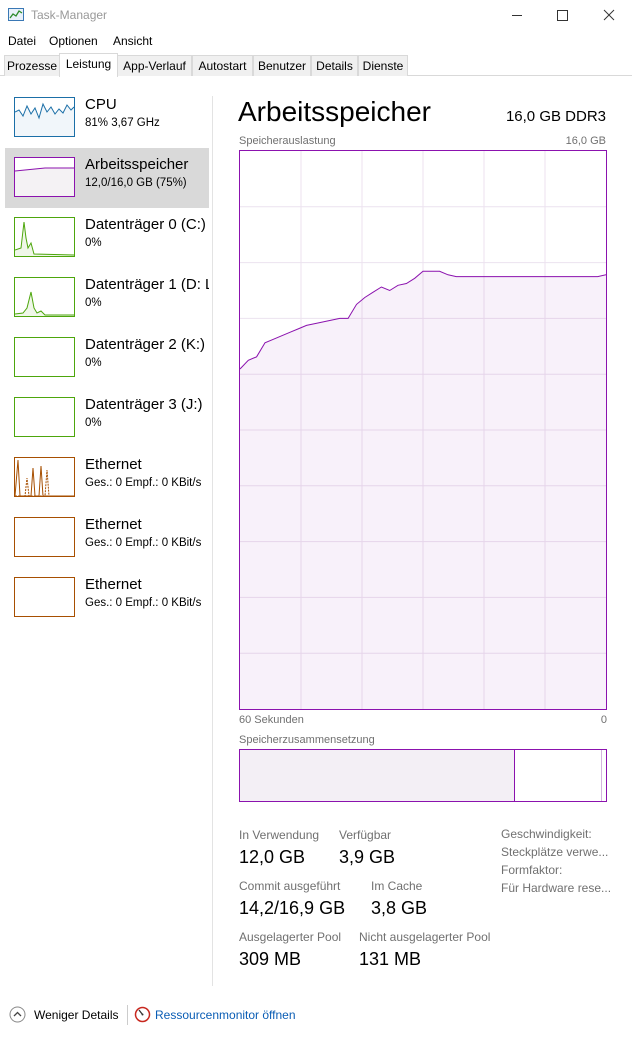  Describe the element at coordinates (367, 857) in the screenshot. I see `available-value: 3,9 GB` at that location.